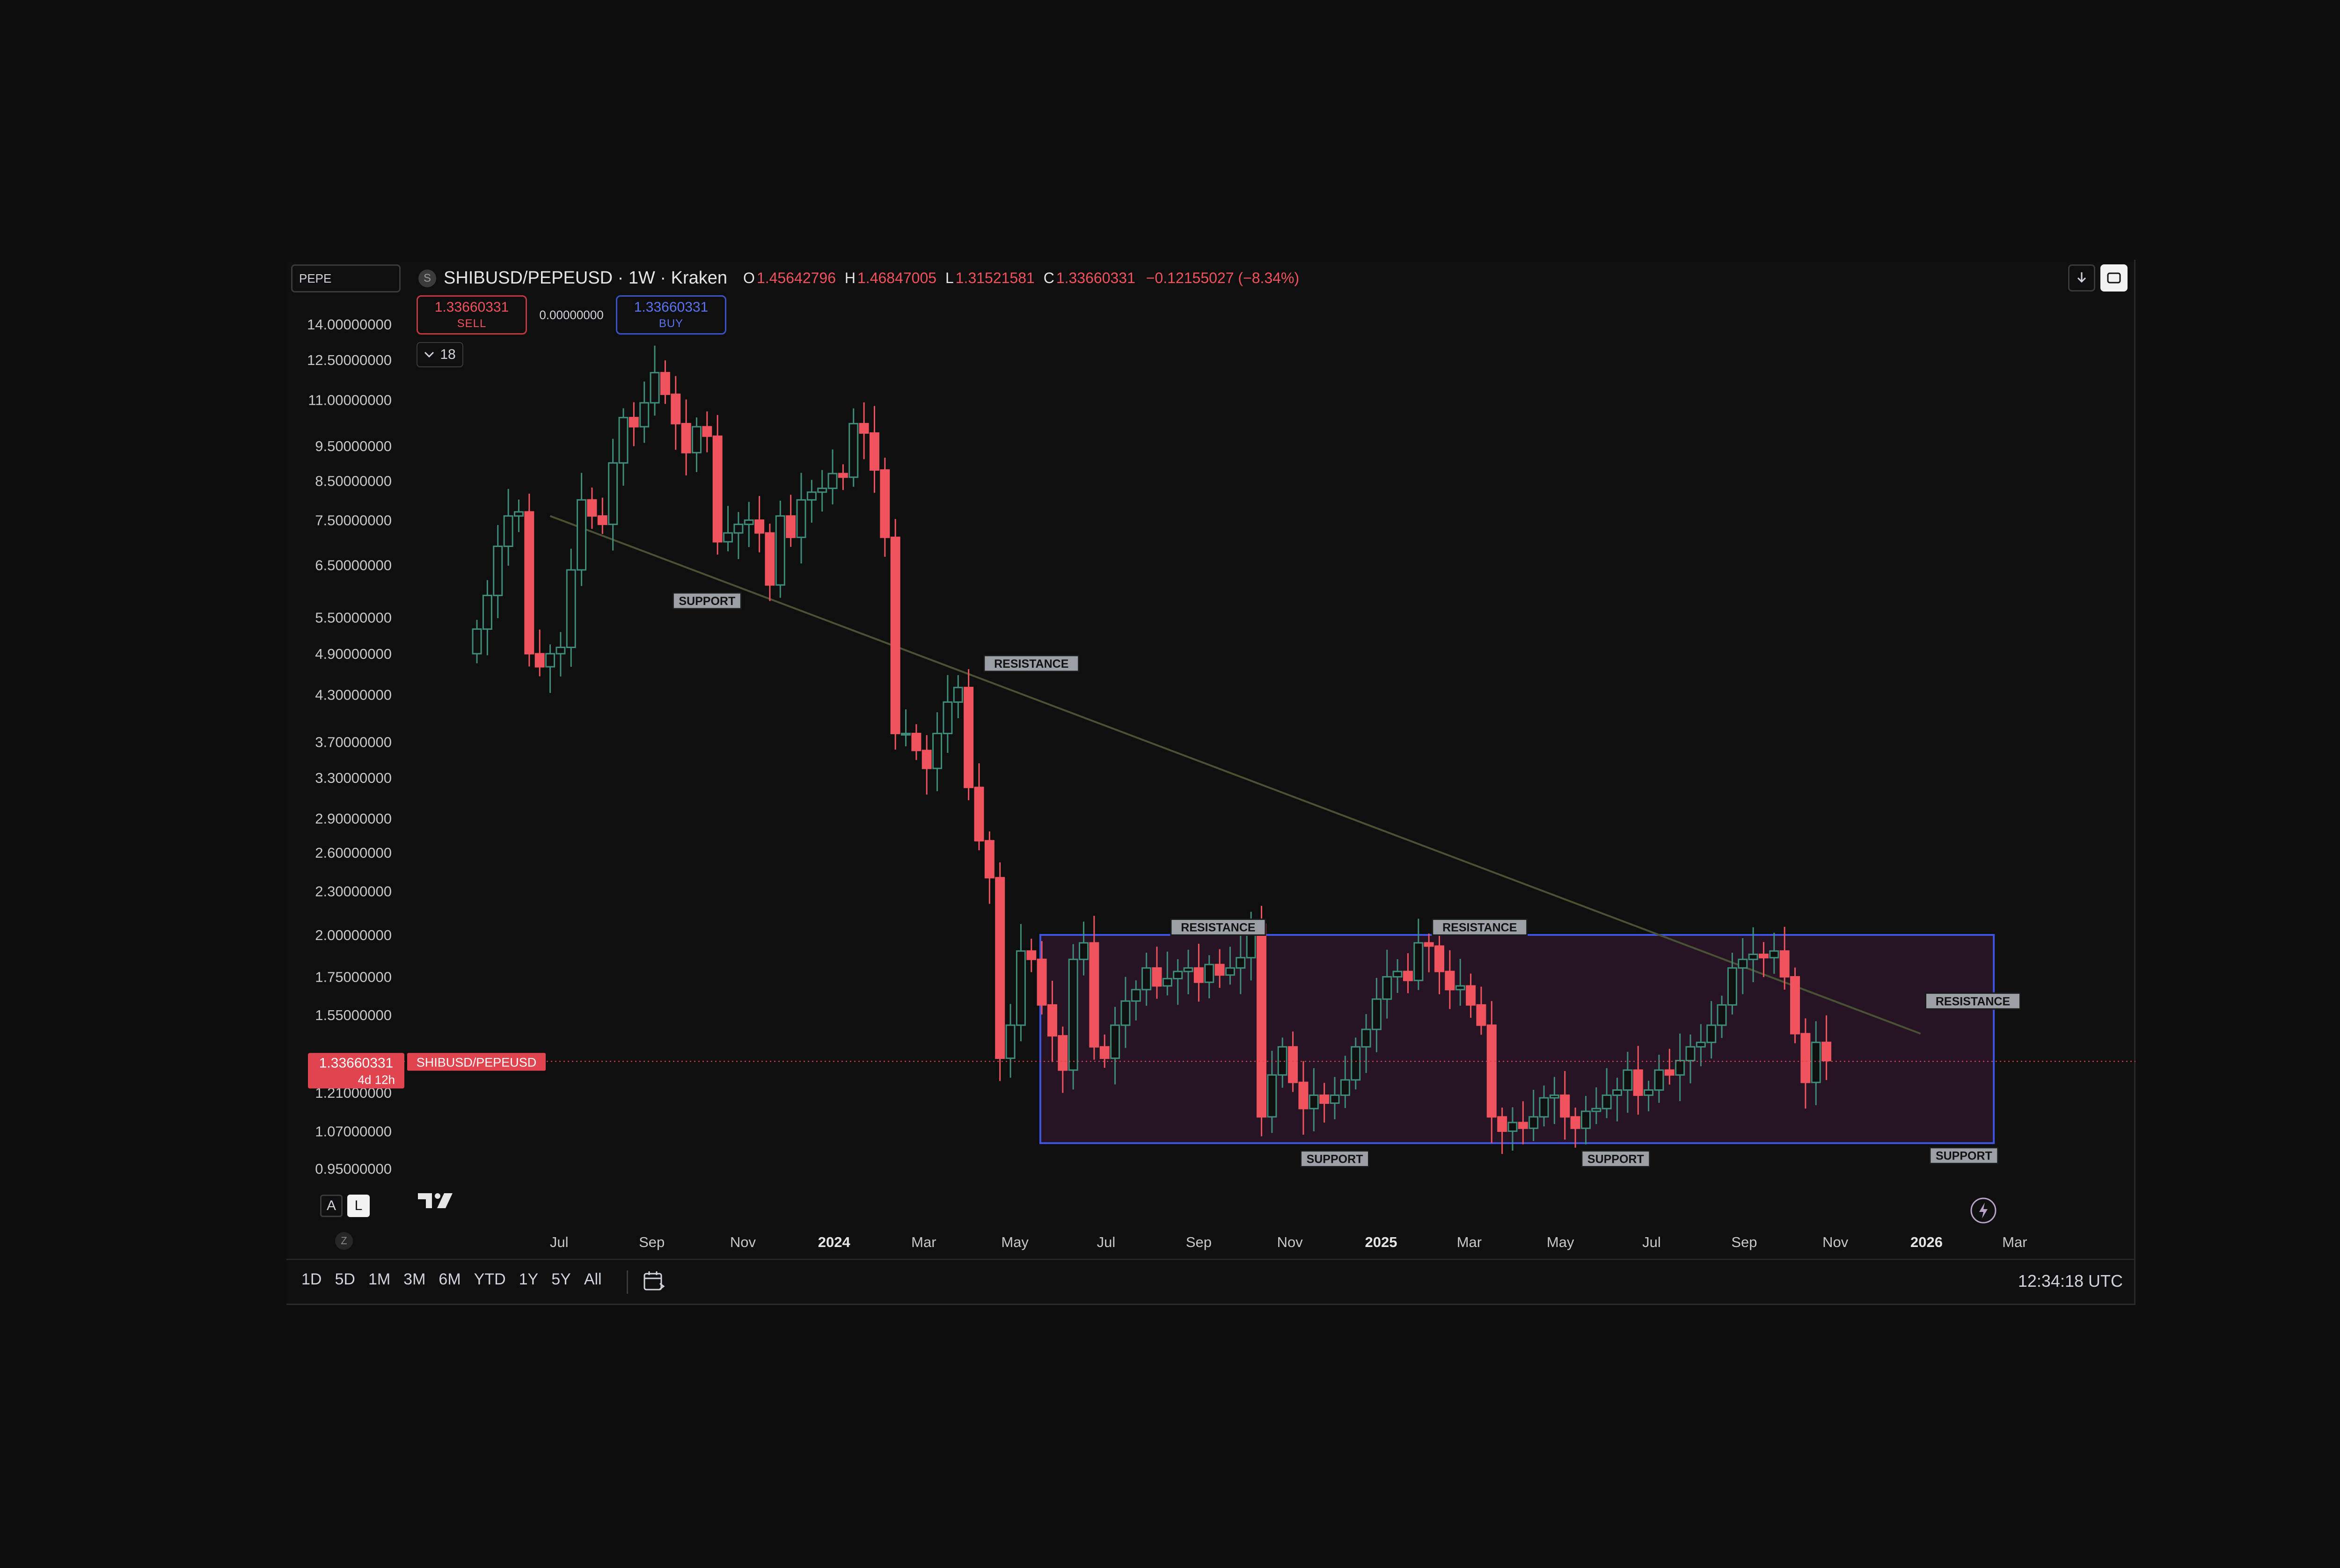 The image size is (2340, 1568). Describe the element at coordinates (2081, 278) in the screenshot. I see `download-button` at that location.